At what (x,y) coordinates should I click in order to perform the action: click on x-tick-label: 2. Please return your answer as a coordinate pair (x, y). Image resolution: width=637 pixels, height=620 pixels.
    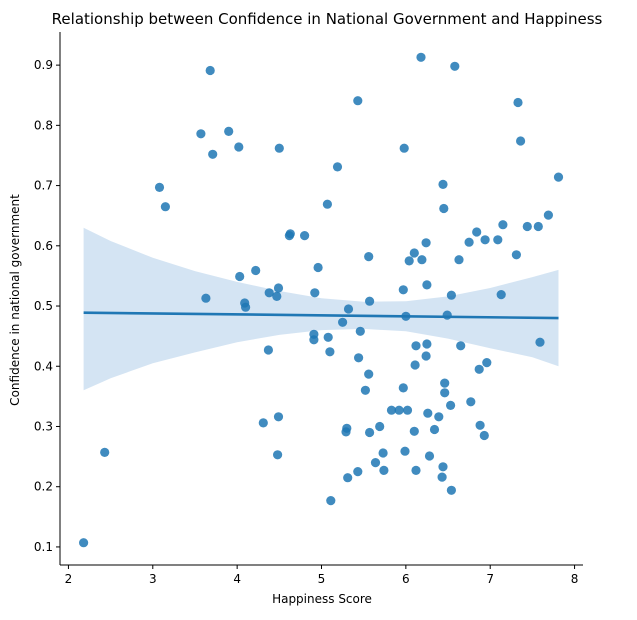
    Looking at the image, I should click on (69, 579).